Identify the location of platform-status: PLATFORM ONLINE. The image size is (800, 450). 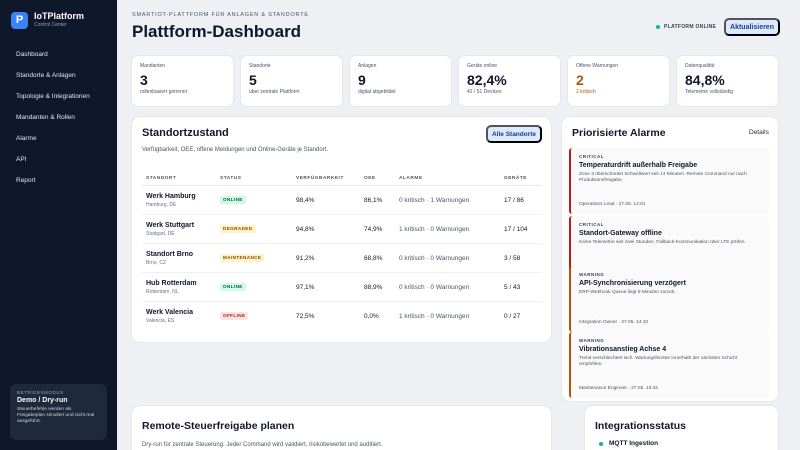
(686, 27).